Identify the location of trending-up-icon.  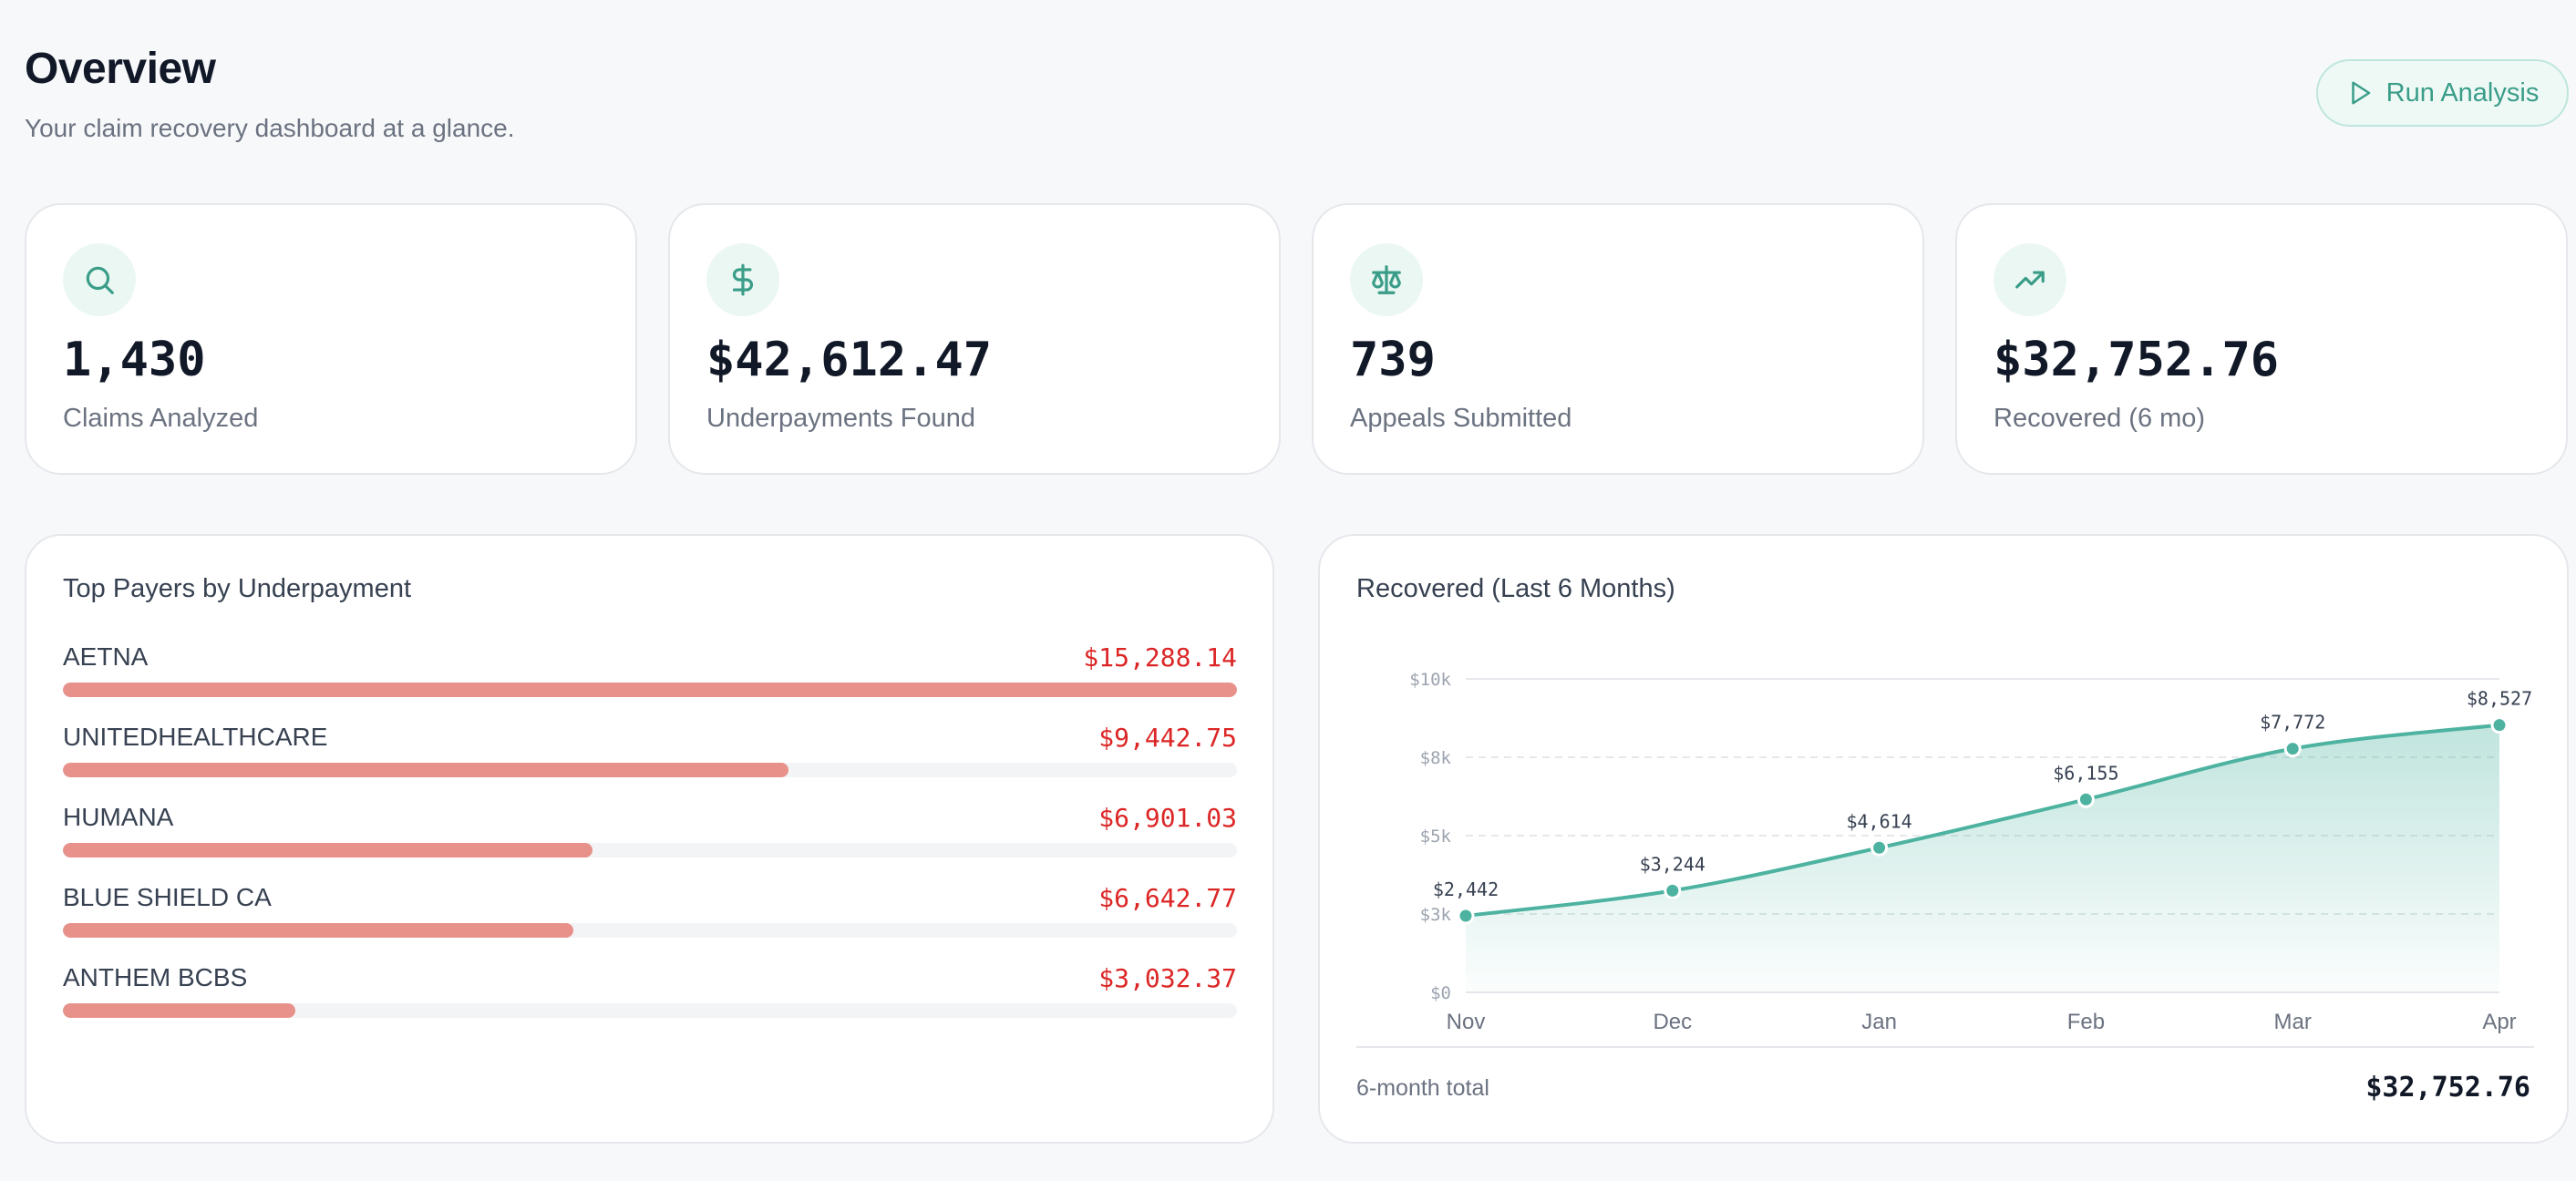
(2030, 279).